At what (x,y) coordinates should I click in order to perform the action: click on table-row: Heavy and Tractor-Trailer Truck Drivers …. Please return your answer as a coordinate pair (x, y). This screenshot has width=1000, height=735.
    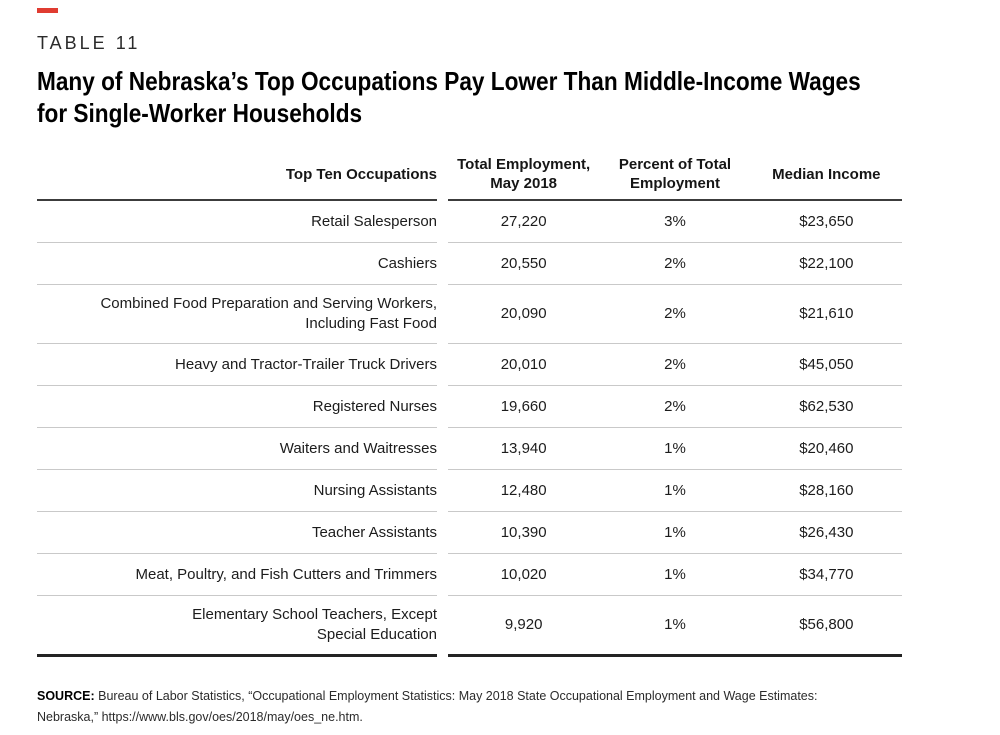
    Looking at the image, I should click on (469, 365).